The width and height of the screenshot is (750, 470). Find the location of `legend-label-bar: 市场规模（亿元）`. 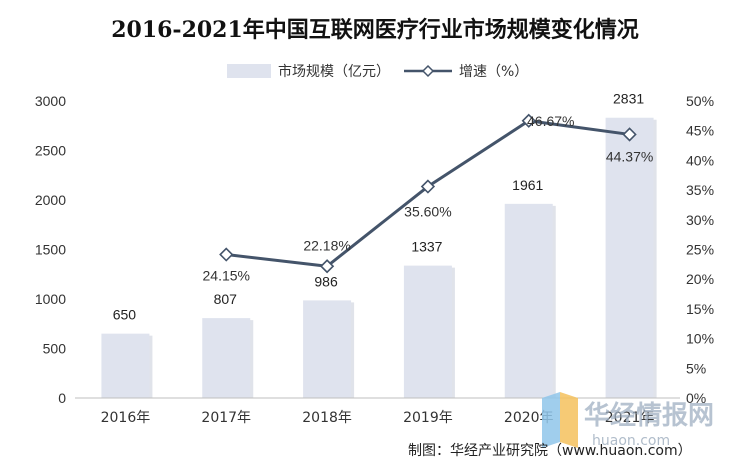

legend-label-bar: 市场规模（亿元） is located at coordinates (334, 71).